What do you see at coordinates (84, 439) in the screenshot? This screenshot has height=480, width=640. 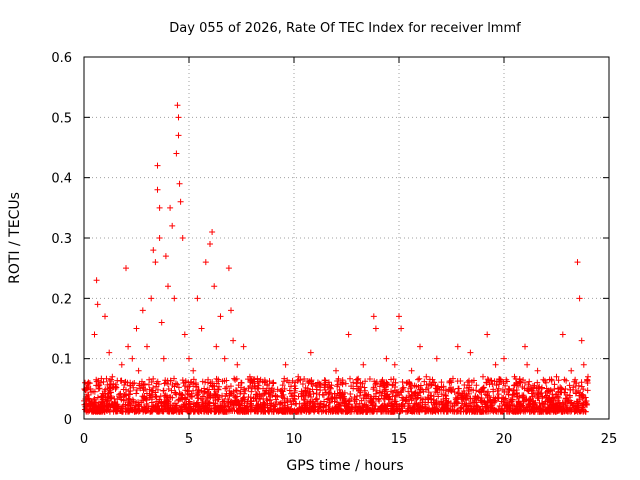 I see `x-tick-label: 0` at bounding box center [84, 439].